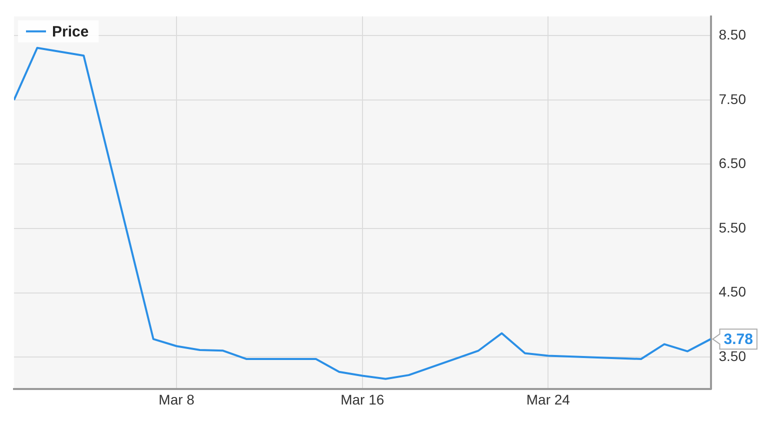 This screenshot has width=764, height=432. I want to click on x-tick-label: Mar 24, so click(548, 399).